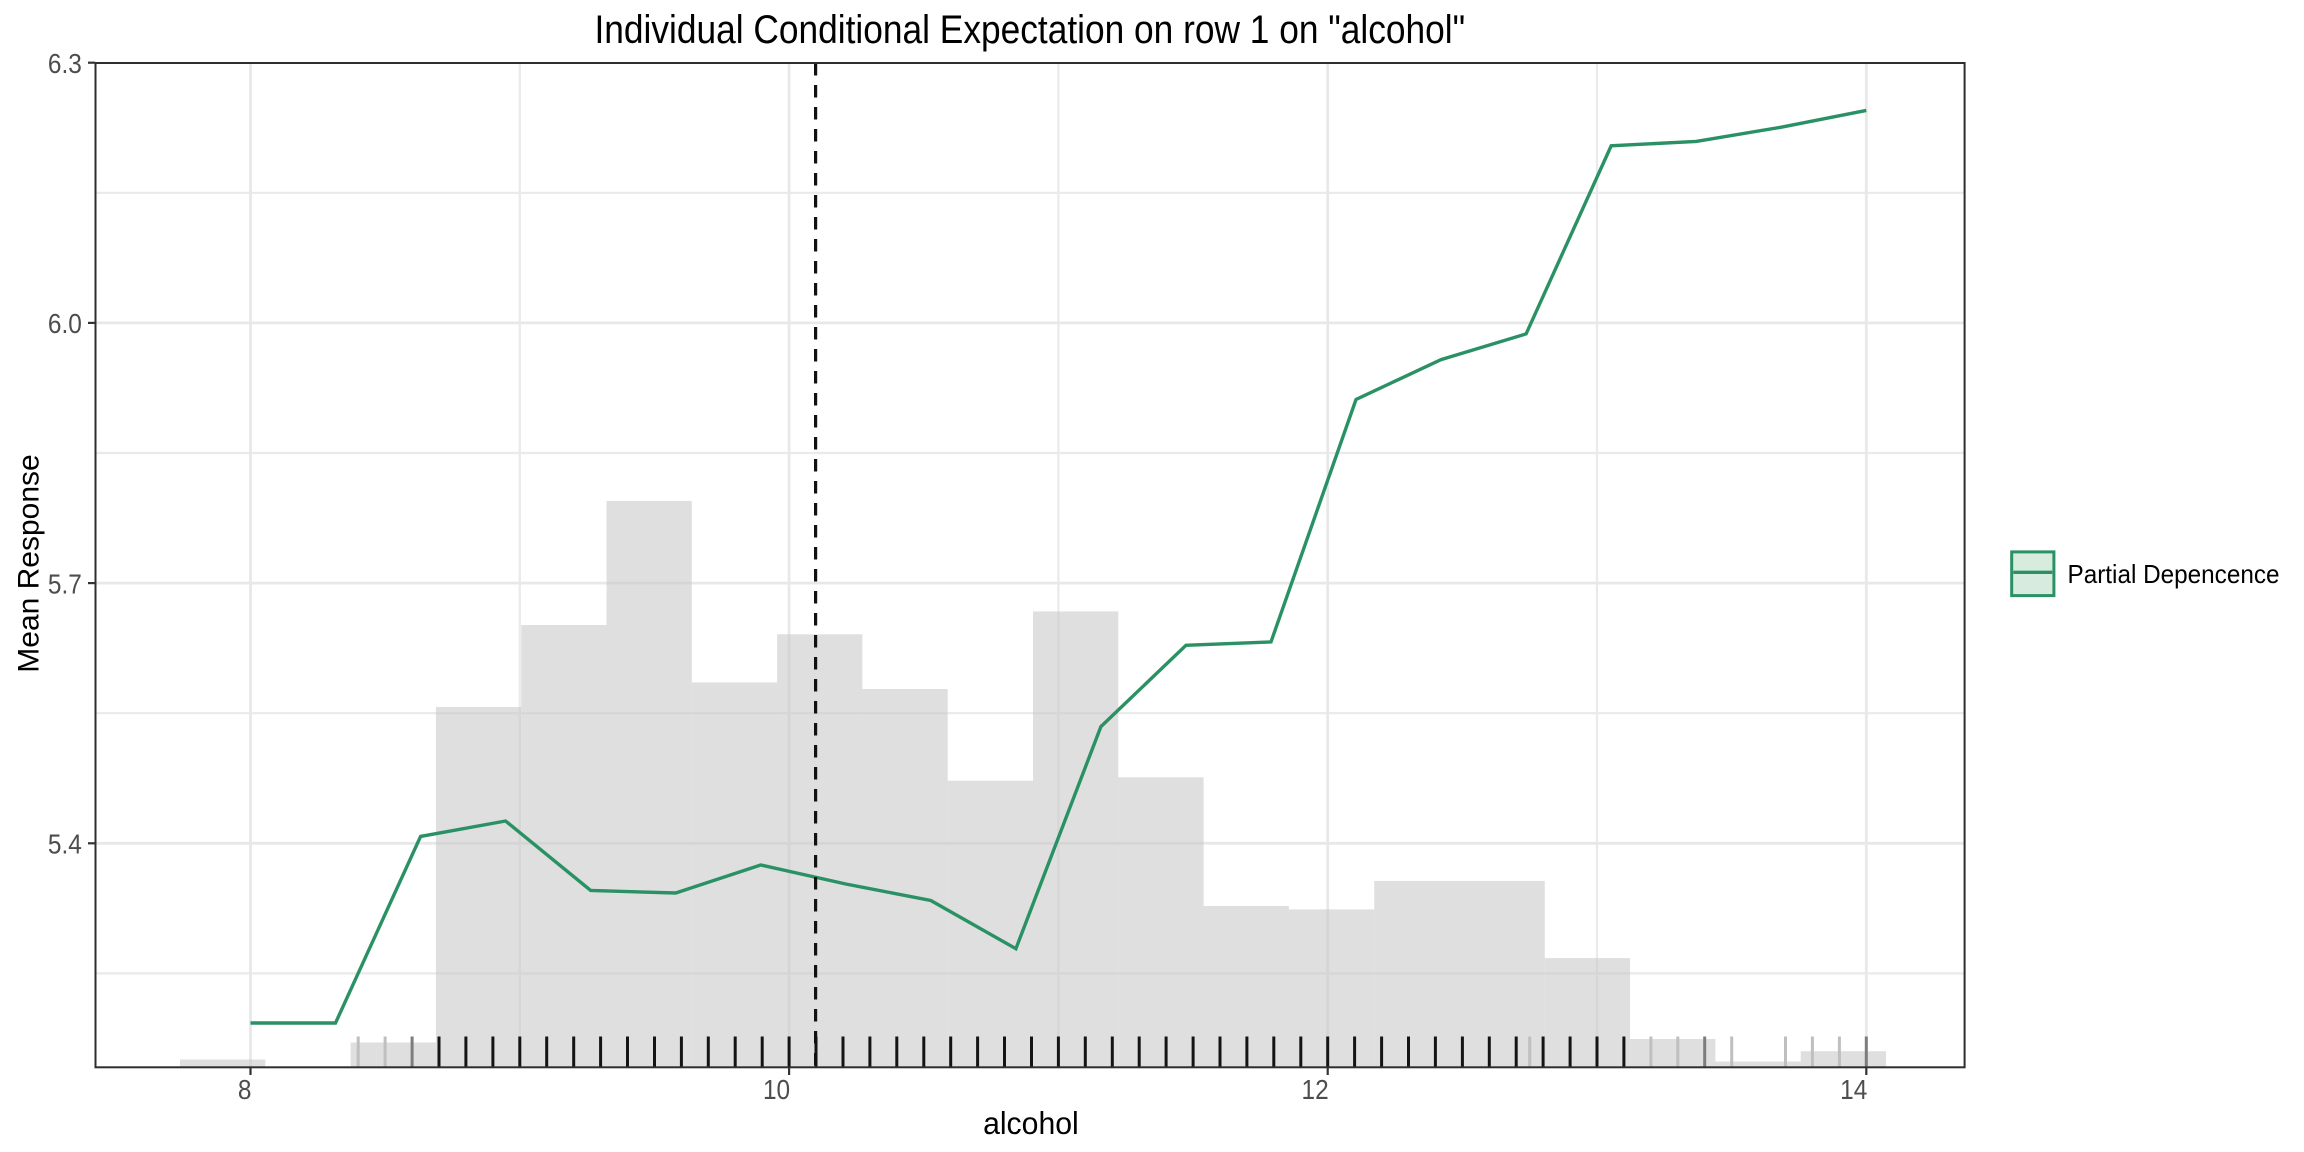 The image size is (2304, 1152). I want to click on svg-text: 5.4, so click(65, 845).